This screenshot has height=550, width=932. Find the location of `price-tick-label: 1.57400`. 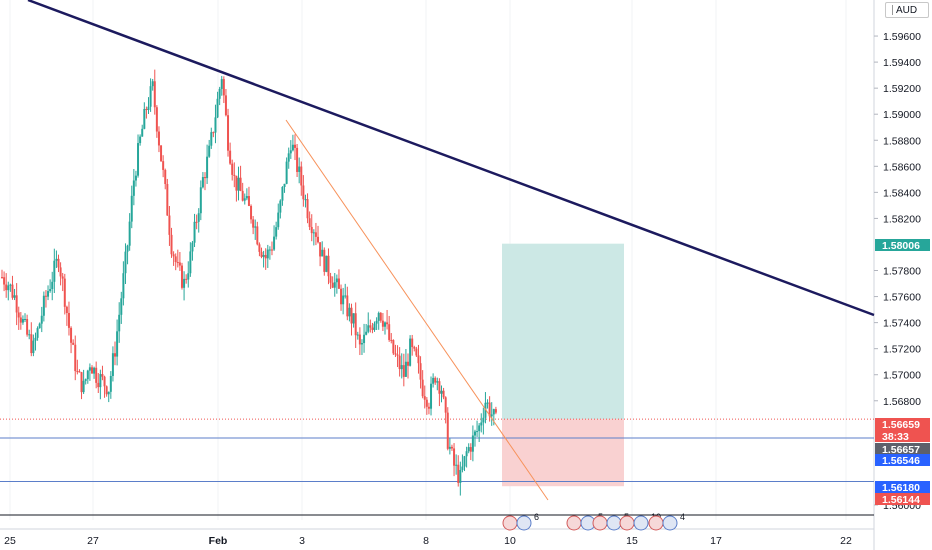

price-tick-label: 1.57400 is located at coordinates (902, 324).